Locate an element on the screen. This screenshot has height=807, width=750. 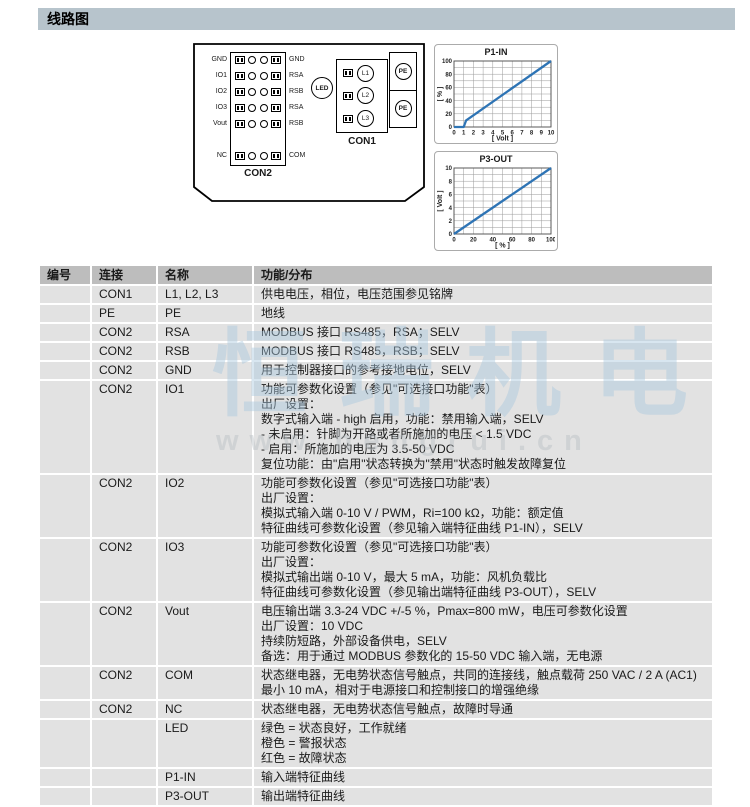
svg-text: 9 is located at coordinates (542, 134).